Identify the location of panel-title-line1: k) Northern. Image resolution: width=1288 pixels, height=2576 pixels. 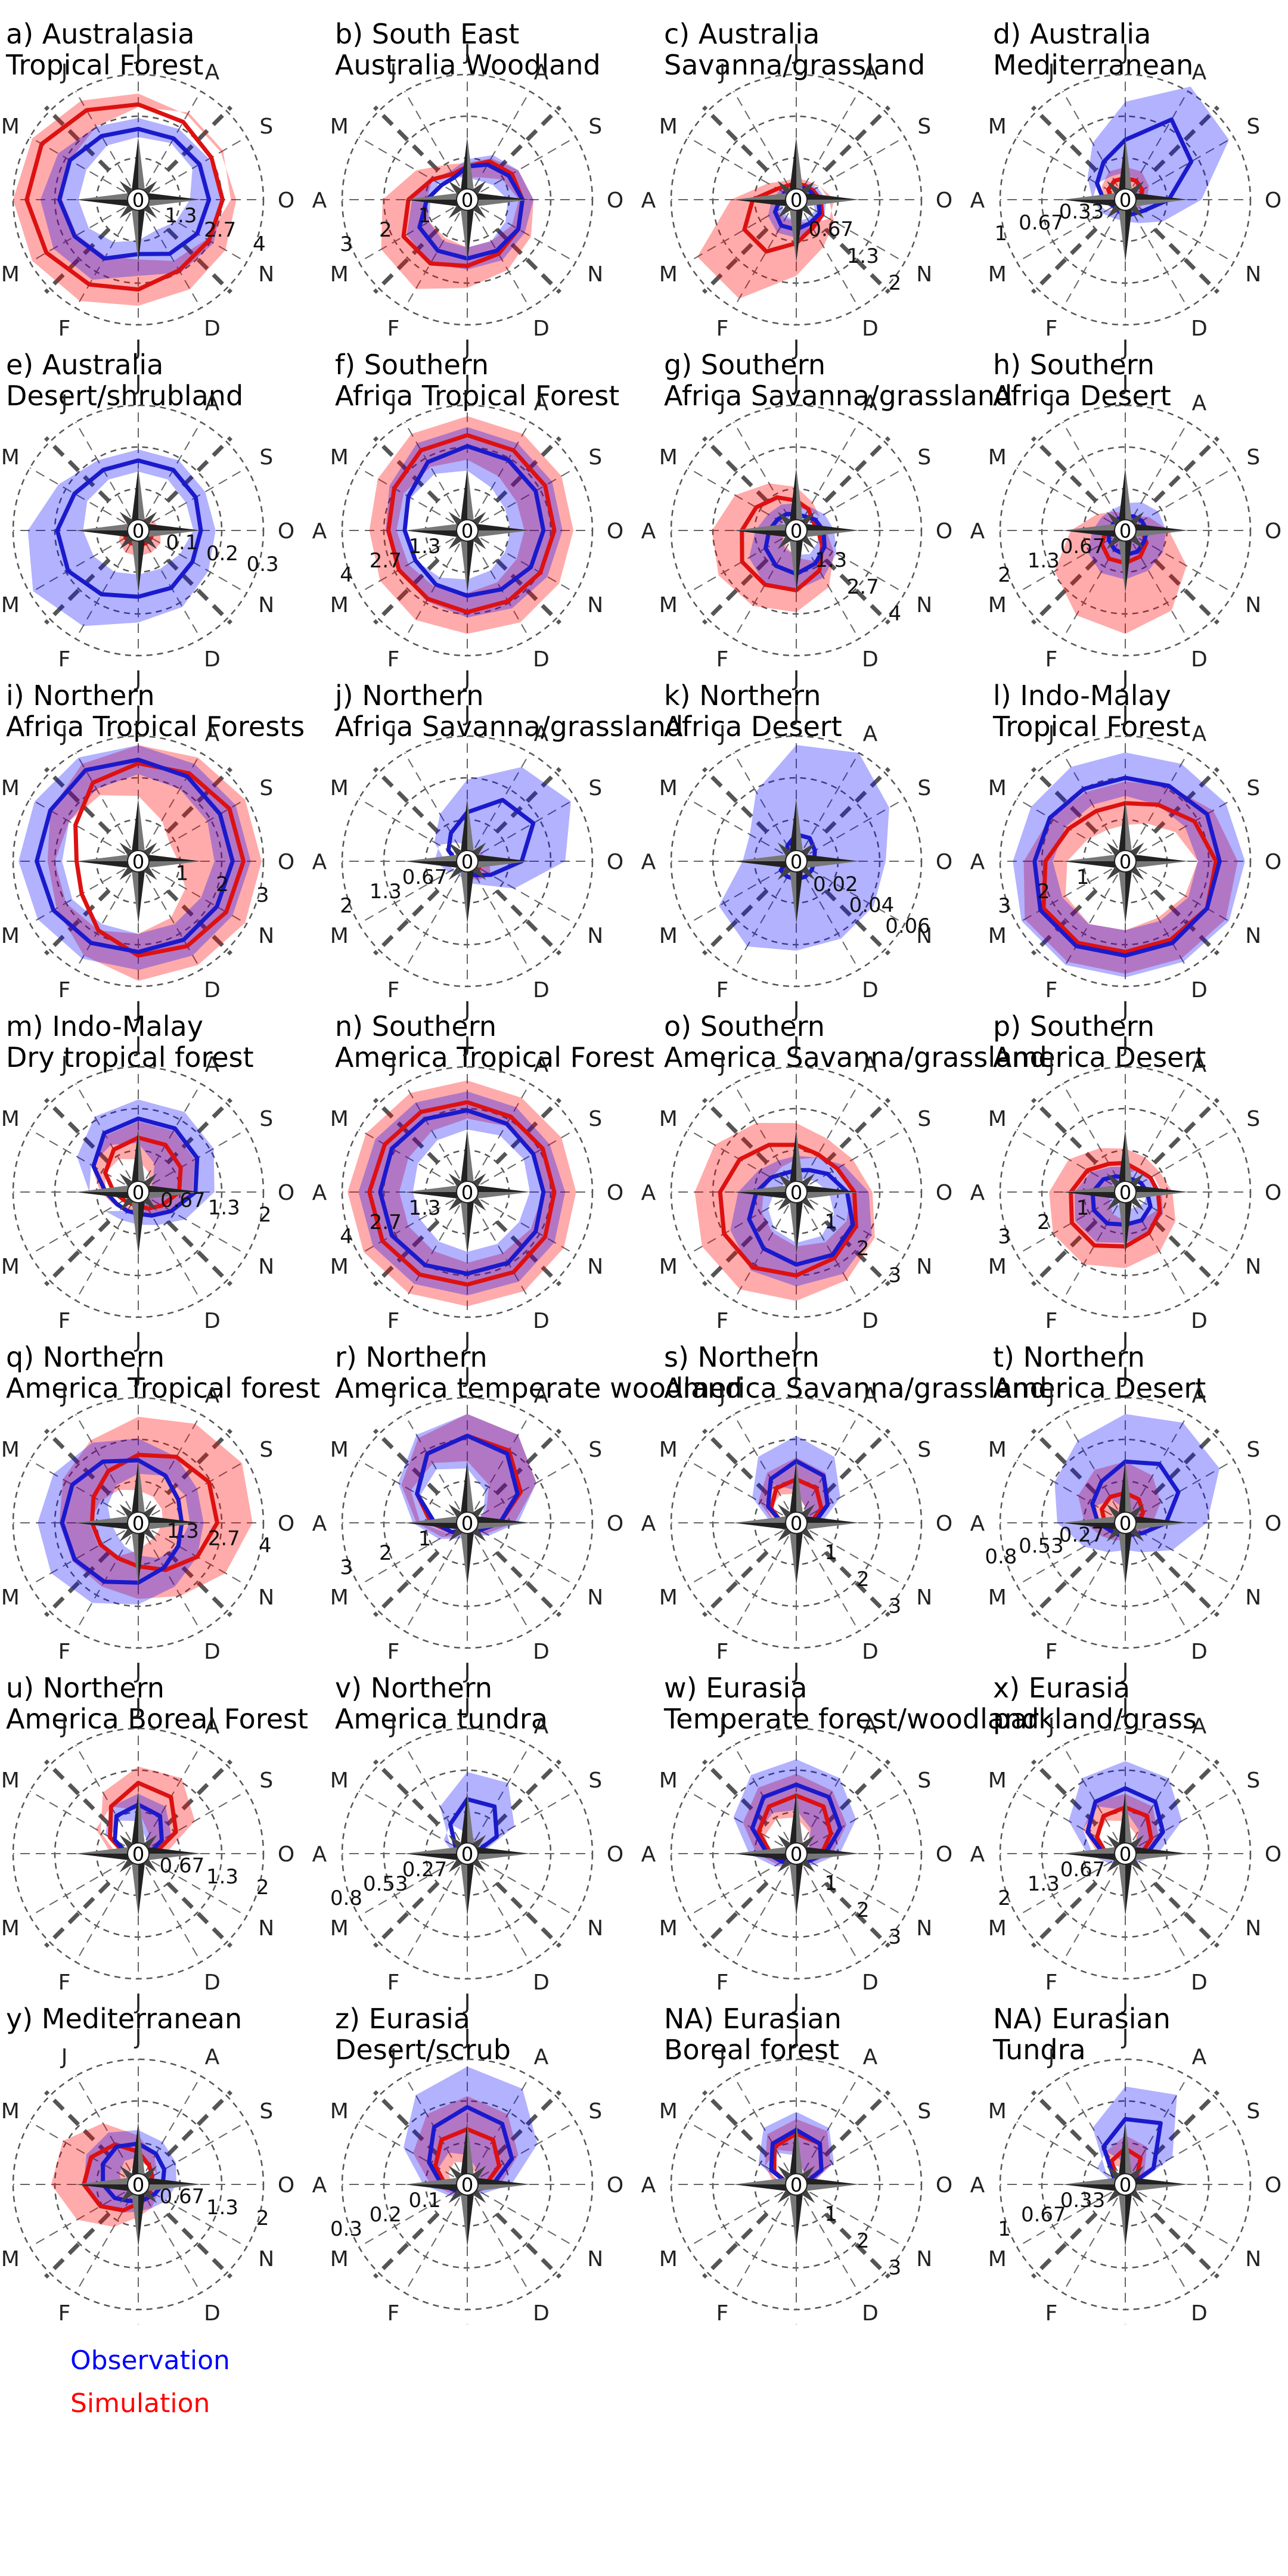
(743, 695).